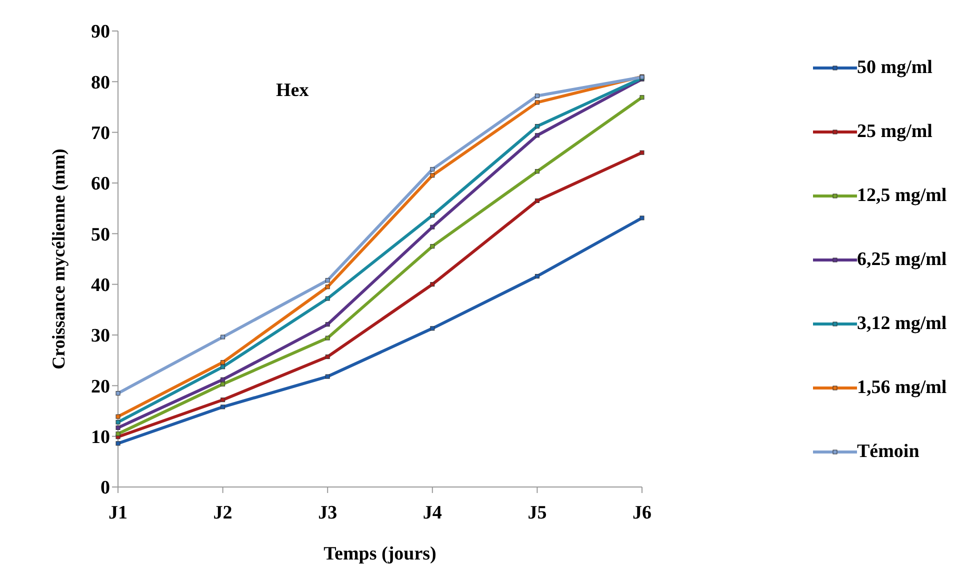 This screenshot has height=576, width=978. Describe the element at coordinates (100, 387) in the screenshot. I see `y-tick-label: 20` at that location.